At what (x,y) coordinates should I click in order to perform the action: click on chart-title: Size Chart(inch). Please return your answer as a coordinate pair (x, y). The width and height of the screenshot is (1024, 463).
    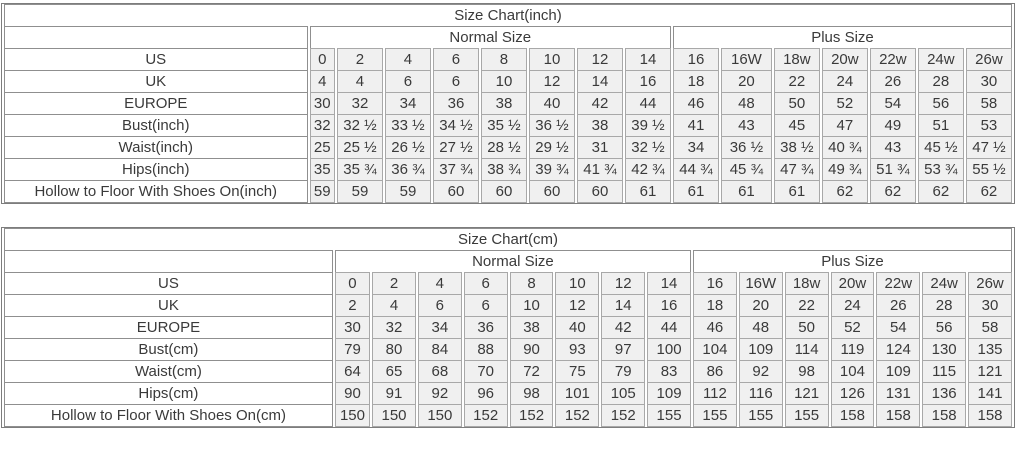
    Looking at the image, I should click on (508, 15).